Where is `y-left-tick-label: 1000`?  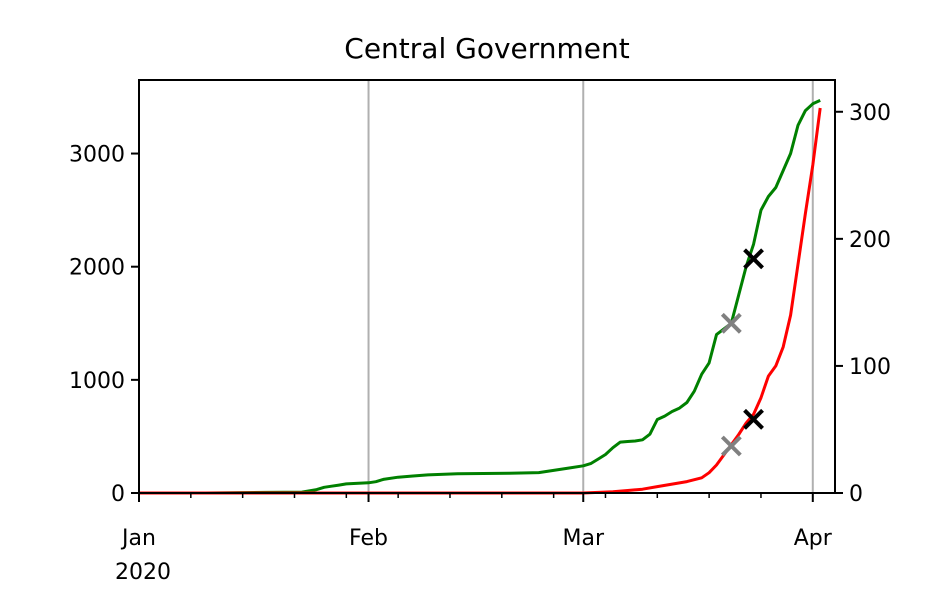
y-left-tick-label: 1000 is located at coordinates (97, 381).